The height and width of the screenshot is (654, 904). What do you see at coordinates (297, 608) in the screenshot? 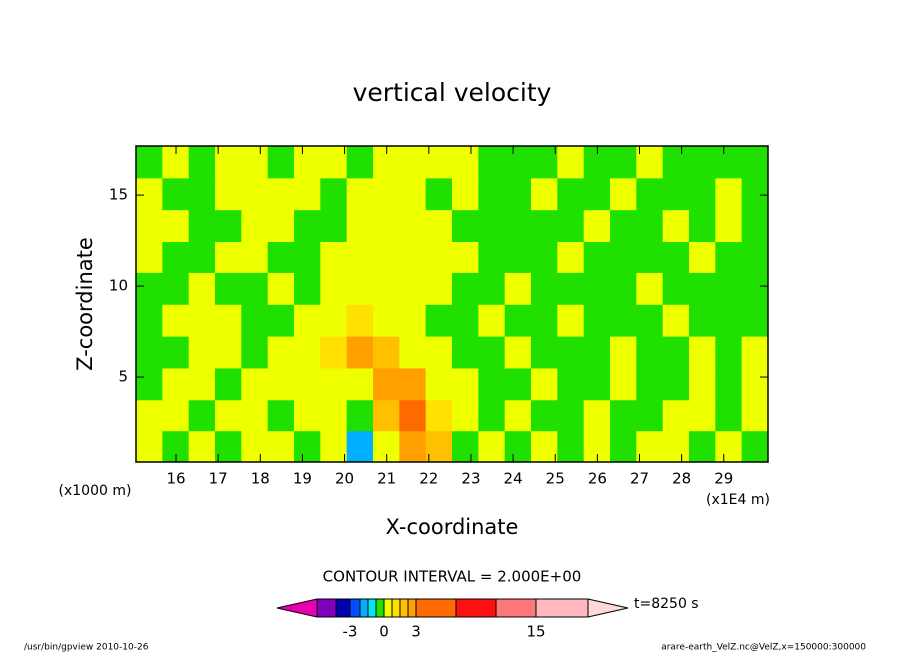
I see `colorbar-end` at bounding box center [297, 608].